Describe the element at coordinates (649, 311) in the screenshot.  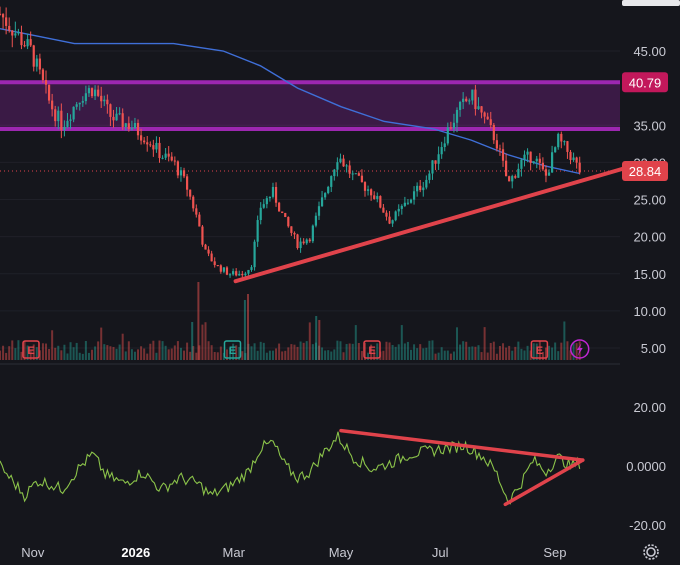
I see `price-tick-label: 10.00` at that location.